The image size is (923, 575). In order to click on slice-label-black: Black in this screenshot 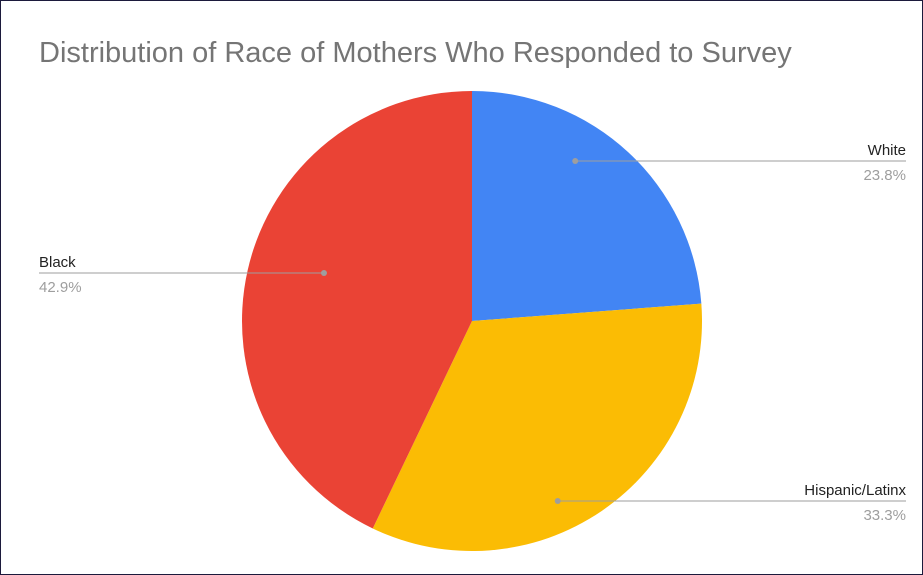, I will do `click(57, 262)`.